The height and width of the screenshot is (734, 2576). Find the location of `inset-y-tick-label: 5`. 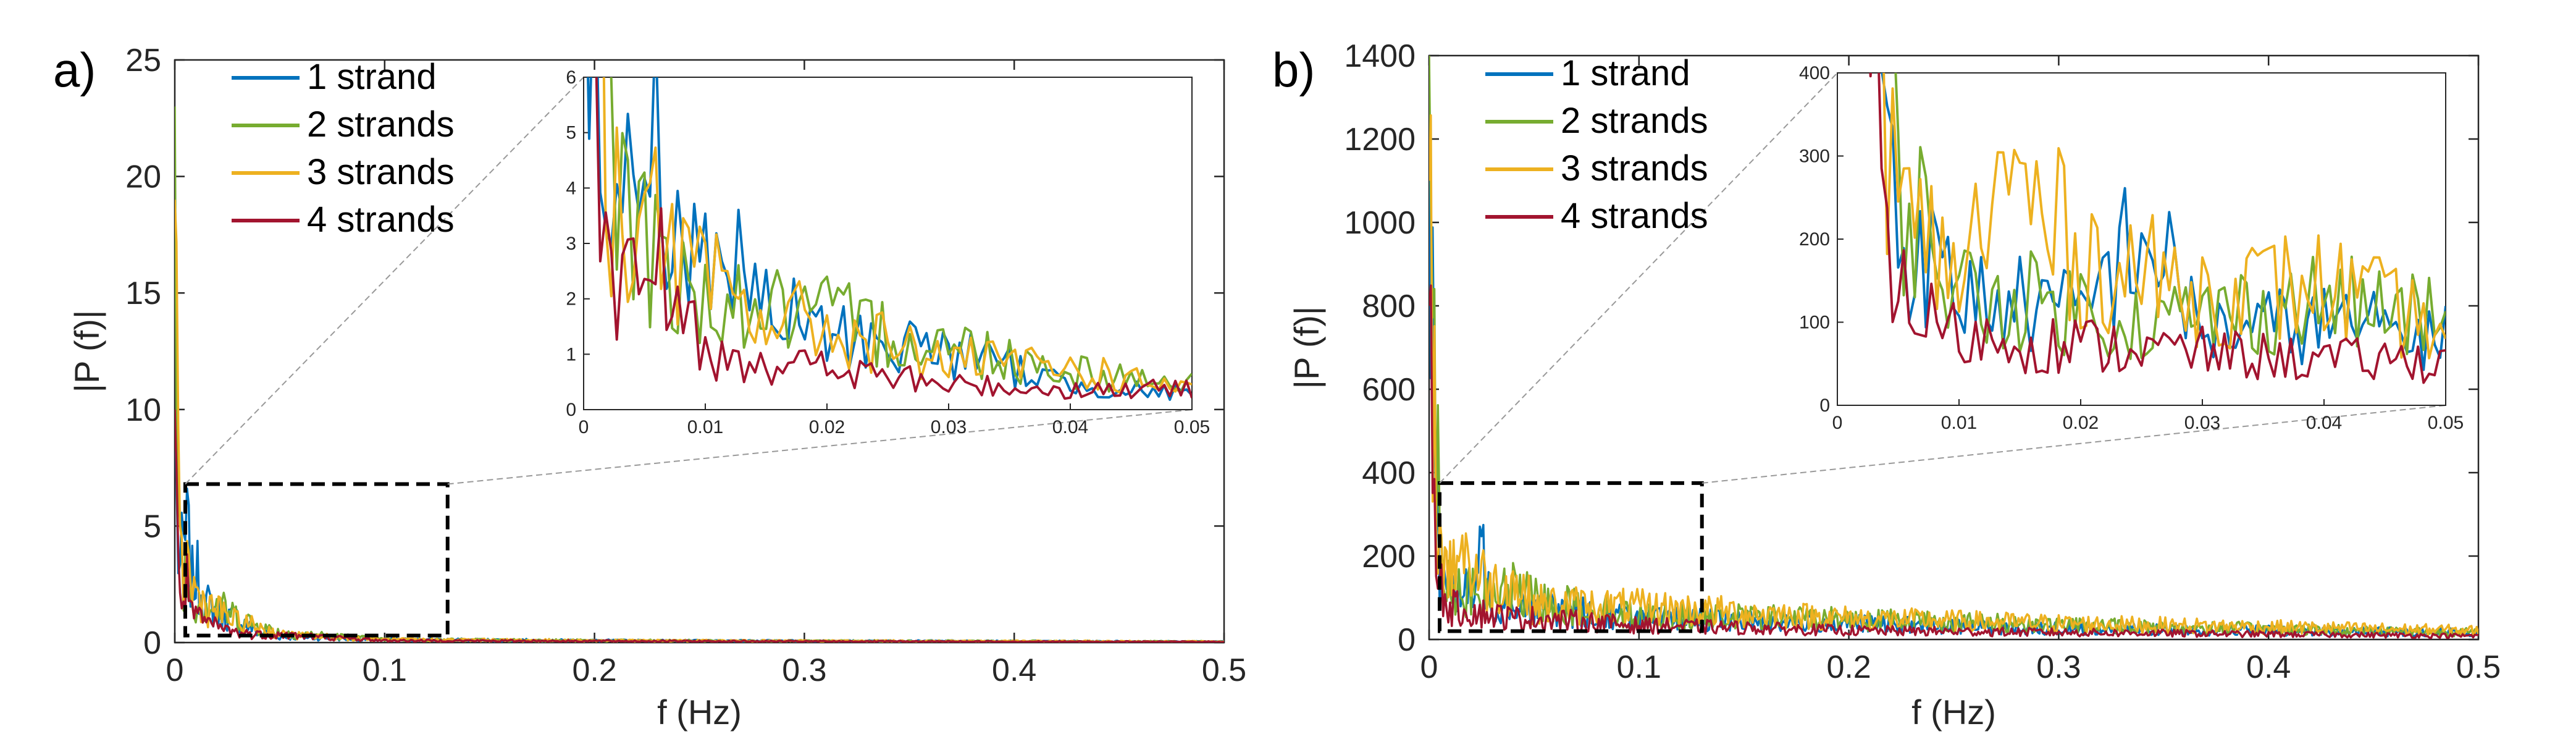

inset-y-tick-label: 5 is located at coordinates (571, 133).